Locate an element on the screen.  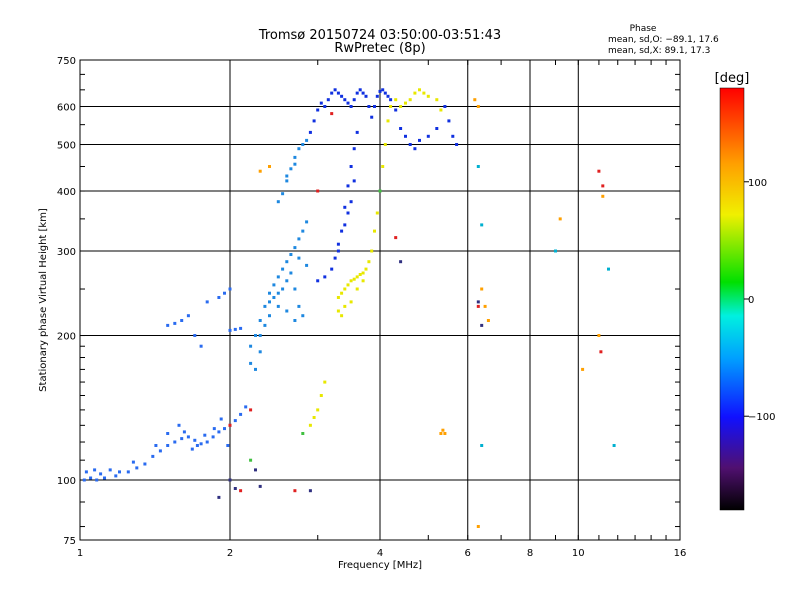
chart-title: Tromsø 20150724 03:50:00-03:51:43 is located at coordinates (379, 35).